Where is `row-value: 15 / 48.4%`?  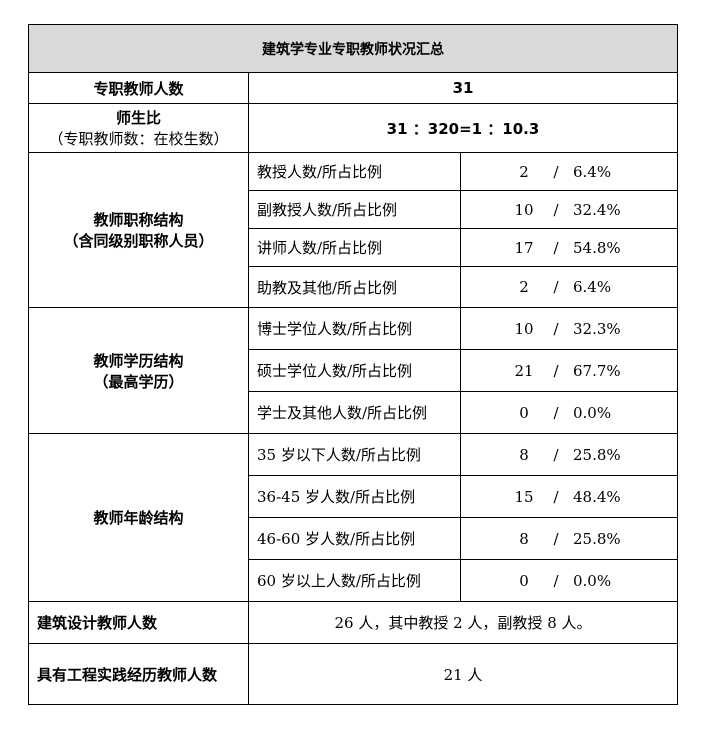
row-value: 15 / 48.4% is located at coordinates (569, 496).